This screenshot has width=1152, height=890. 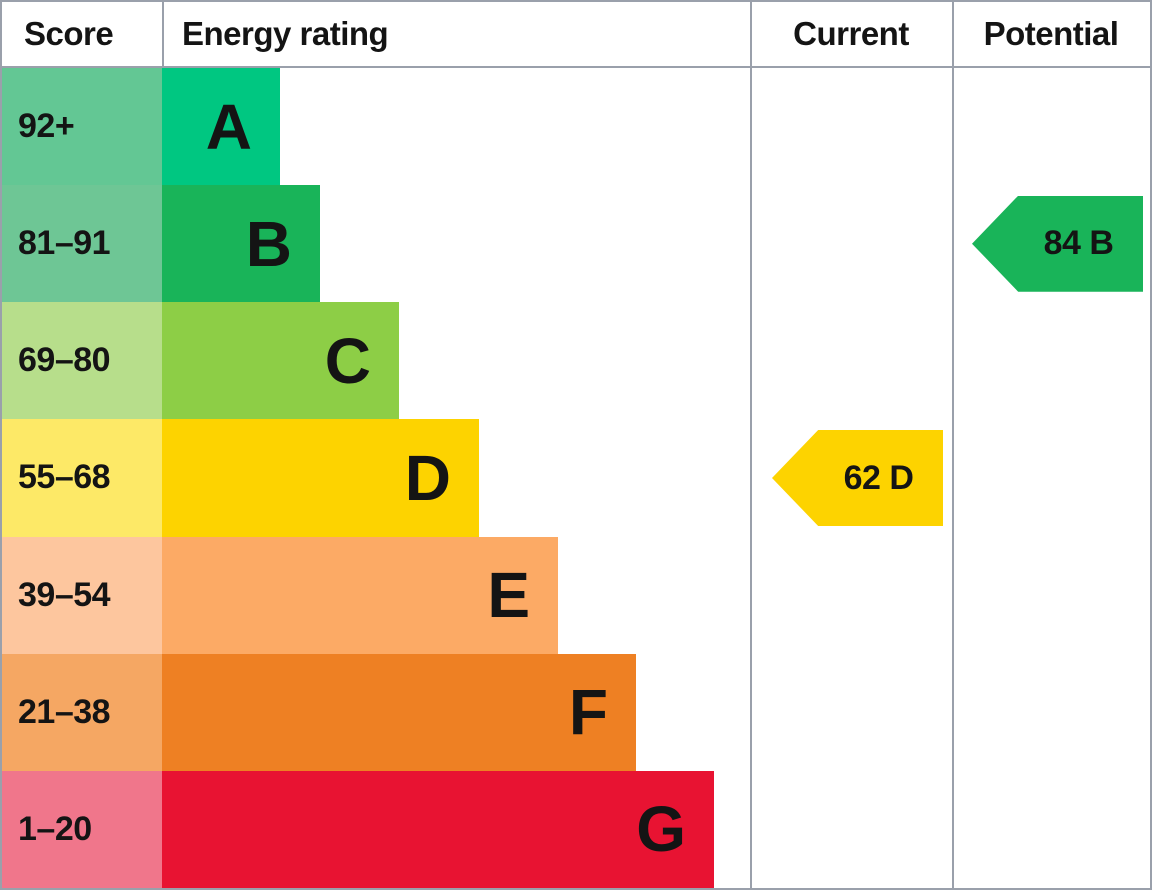 What do you see at coordinates (320, 478) in the screenshot?
I see `band-bar-d: D` at bounding box center [320, 478].